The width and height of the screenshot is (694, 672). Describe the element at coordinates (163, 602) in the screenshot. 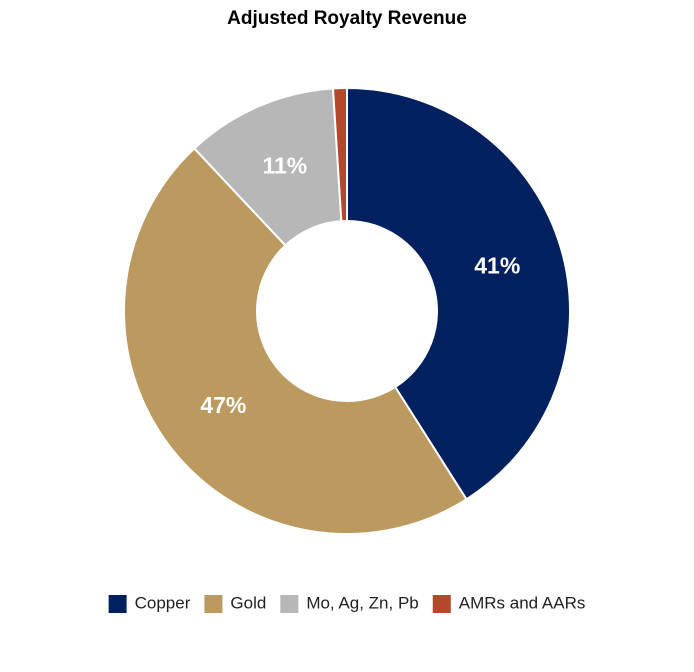

I see `legend-label: Copper` at that location.